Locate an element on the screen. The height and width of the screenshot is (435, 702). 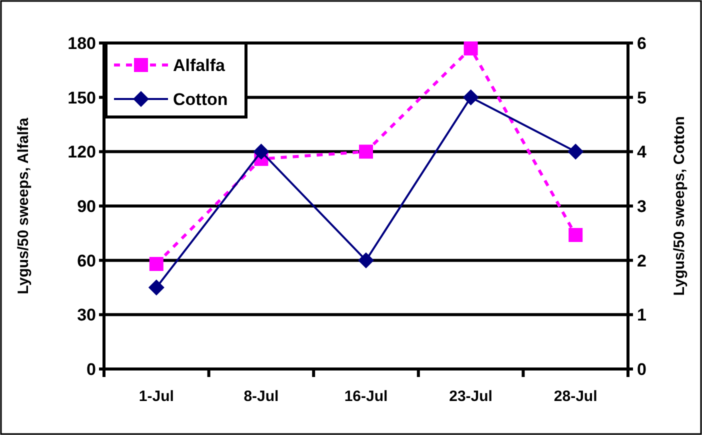
y-tick-label: 90 is located at coordinates (86, 206).